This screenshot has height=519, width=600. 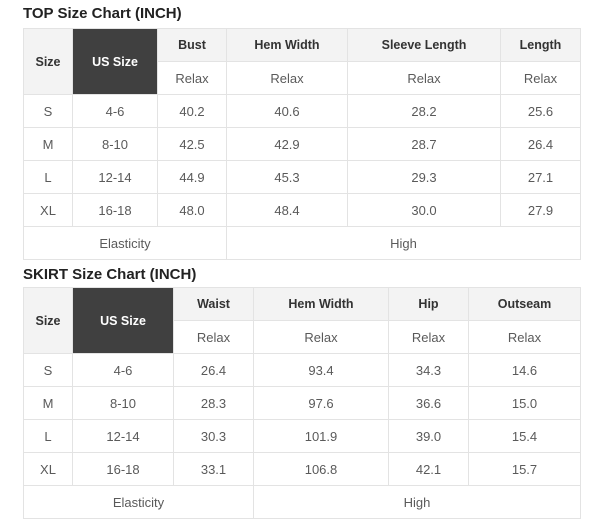 What do you see at coordinates (524, 469) in the screenshot?
I see `value-cell: 15.7` at bounding box center [524, 469].